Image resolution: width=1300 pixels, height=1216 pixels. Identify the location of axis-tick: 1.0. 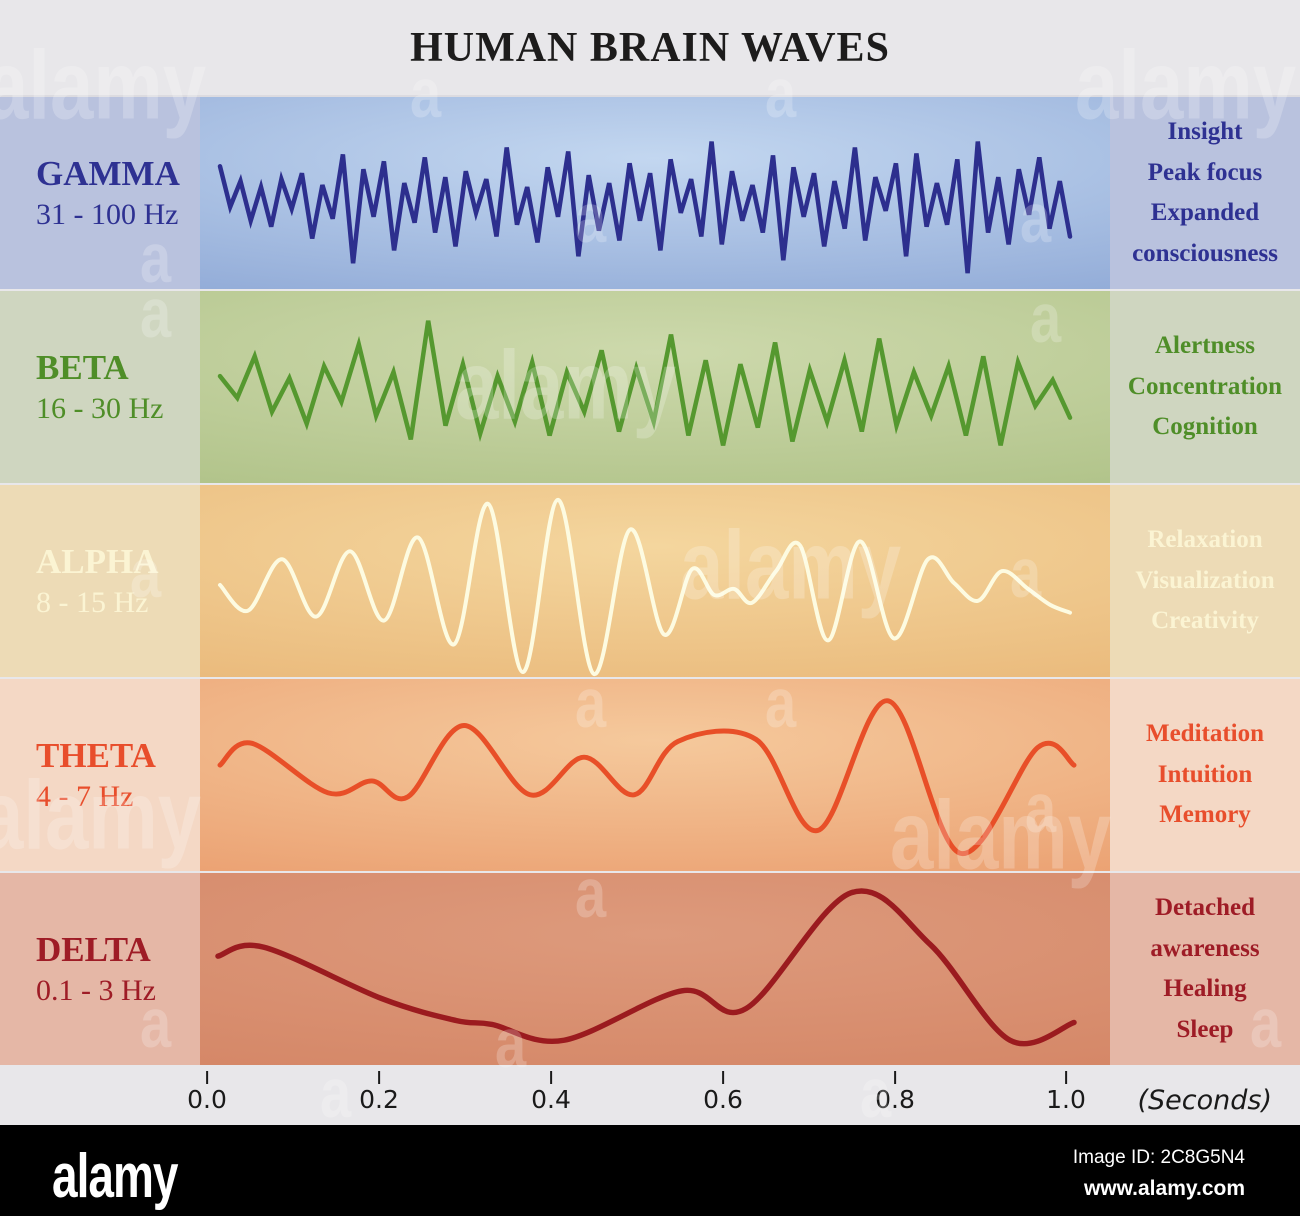
(1066, 1092).